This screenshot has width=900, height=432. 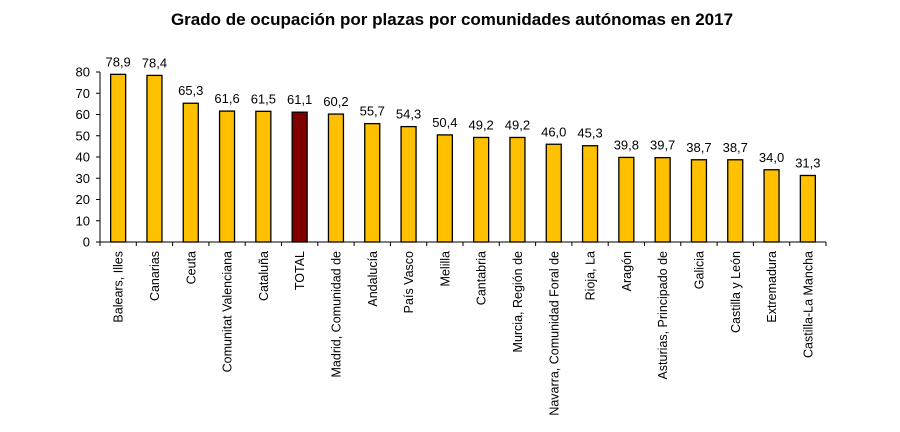 I want to click on y-tick-label: 0, so click(x=86, y=242).